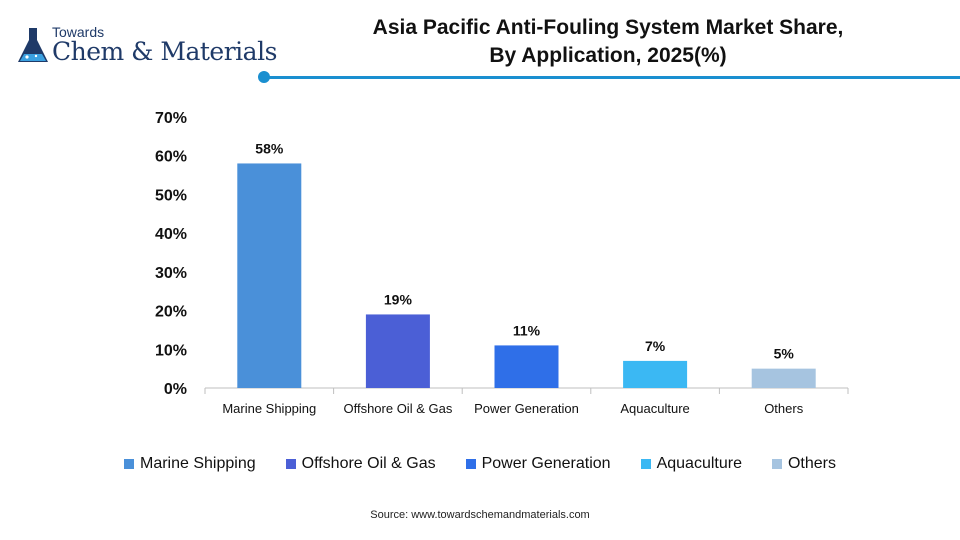 The image size is (960, 540). What do you see at coordinates (269, 148) in the screenshot?
I see `data-label: 58%` at bounding box center [269, 148].